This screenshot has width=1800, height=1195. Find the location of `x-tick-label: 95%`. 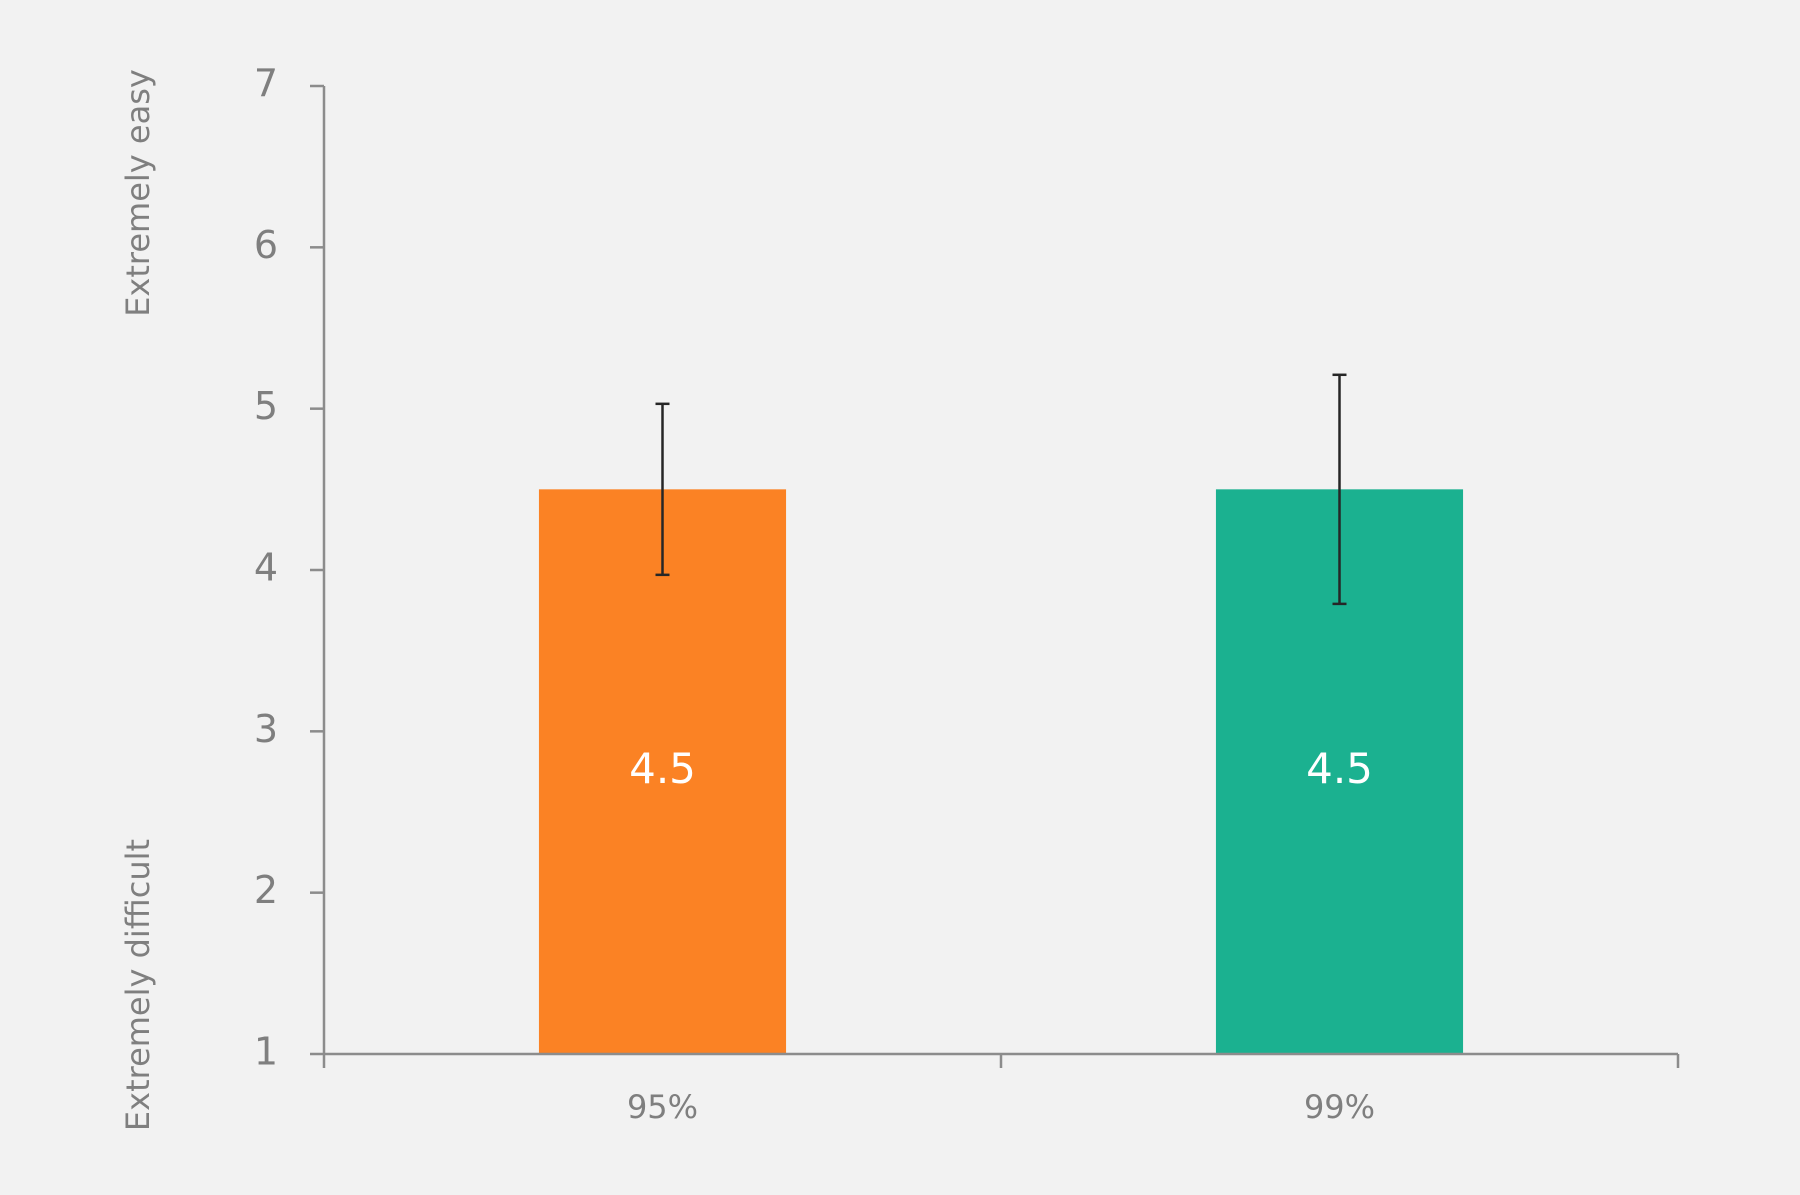

x-tick-label: 95% is located at coordinates (662, 1107).